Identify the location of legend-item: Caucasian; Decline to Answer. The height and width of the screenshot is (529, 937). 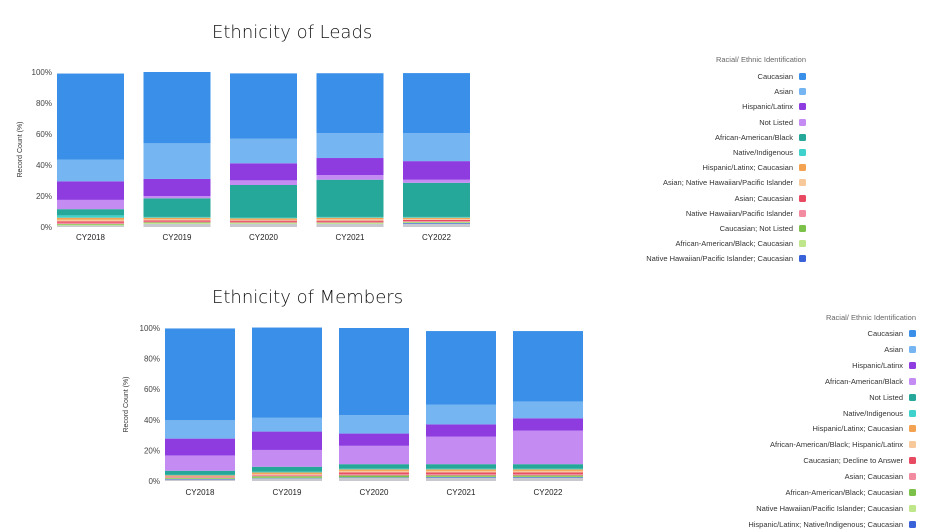
(859, 460).